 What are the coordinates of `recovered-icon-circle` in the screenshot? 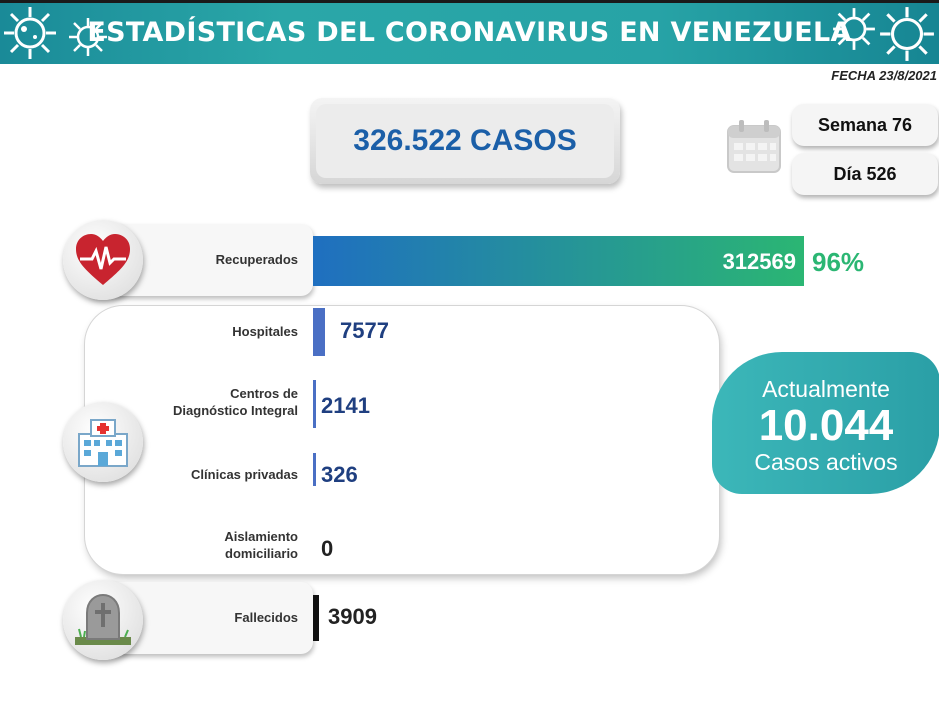 It's located at (103, 260).